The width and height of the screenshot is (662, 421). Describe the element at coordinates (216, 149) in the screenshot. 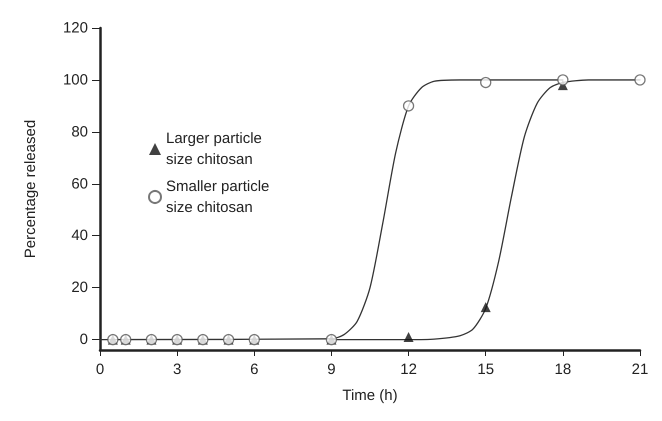

I see `legend-label: Larger particle size chitosan` at that location.